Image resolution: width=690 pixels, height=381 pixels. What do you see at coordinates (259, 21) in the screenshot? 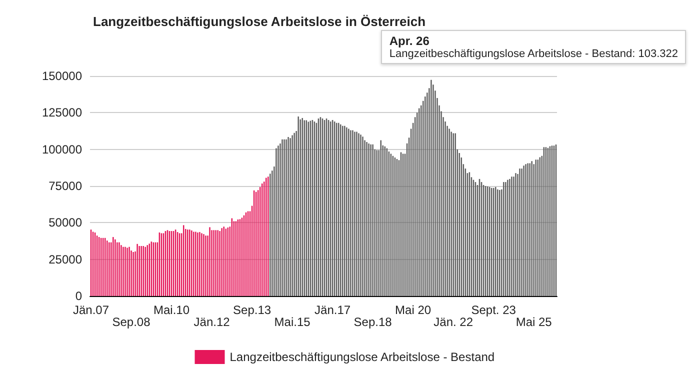
I see `chart-title: Langzeitbeschäftigungslose Arbeitslose in Österreich` at bounding box center [259, 21].